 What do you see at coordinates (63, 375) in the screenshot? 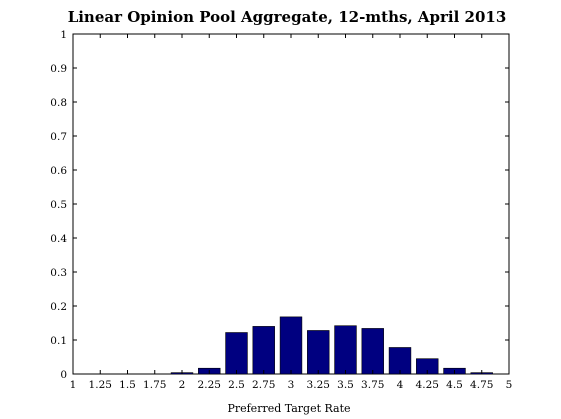
I see `y-tick-label: 0` at bounding box center [63, 375].